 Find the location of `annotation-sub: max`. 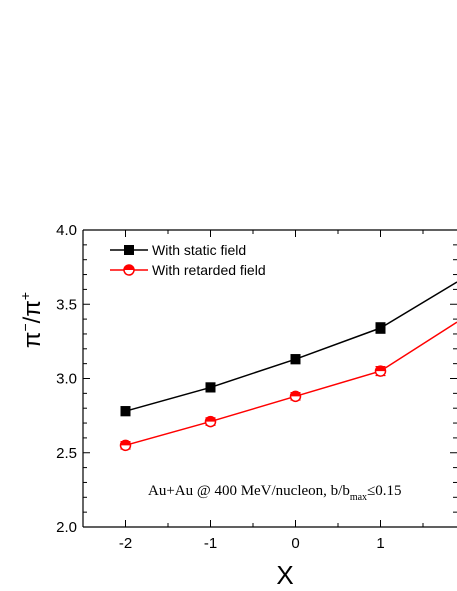

annotation-sub: max is located at coordinates (358, 497).